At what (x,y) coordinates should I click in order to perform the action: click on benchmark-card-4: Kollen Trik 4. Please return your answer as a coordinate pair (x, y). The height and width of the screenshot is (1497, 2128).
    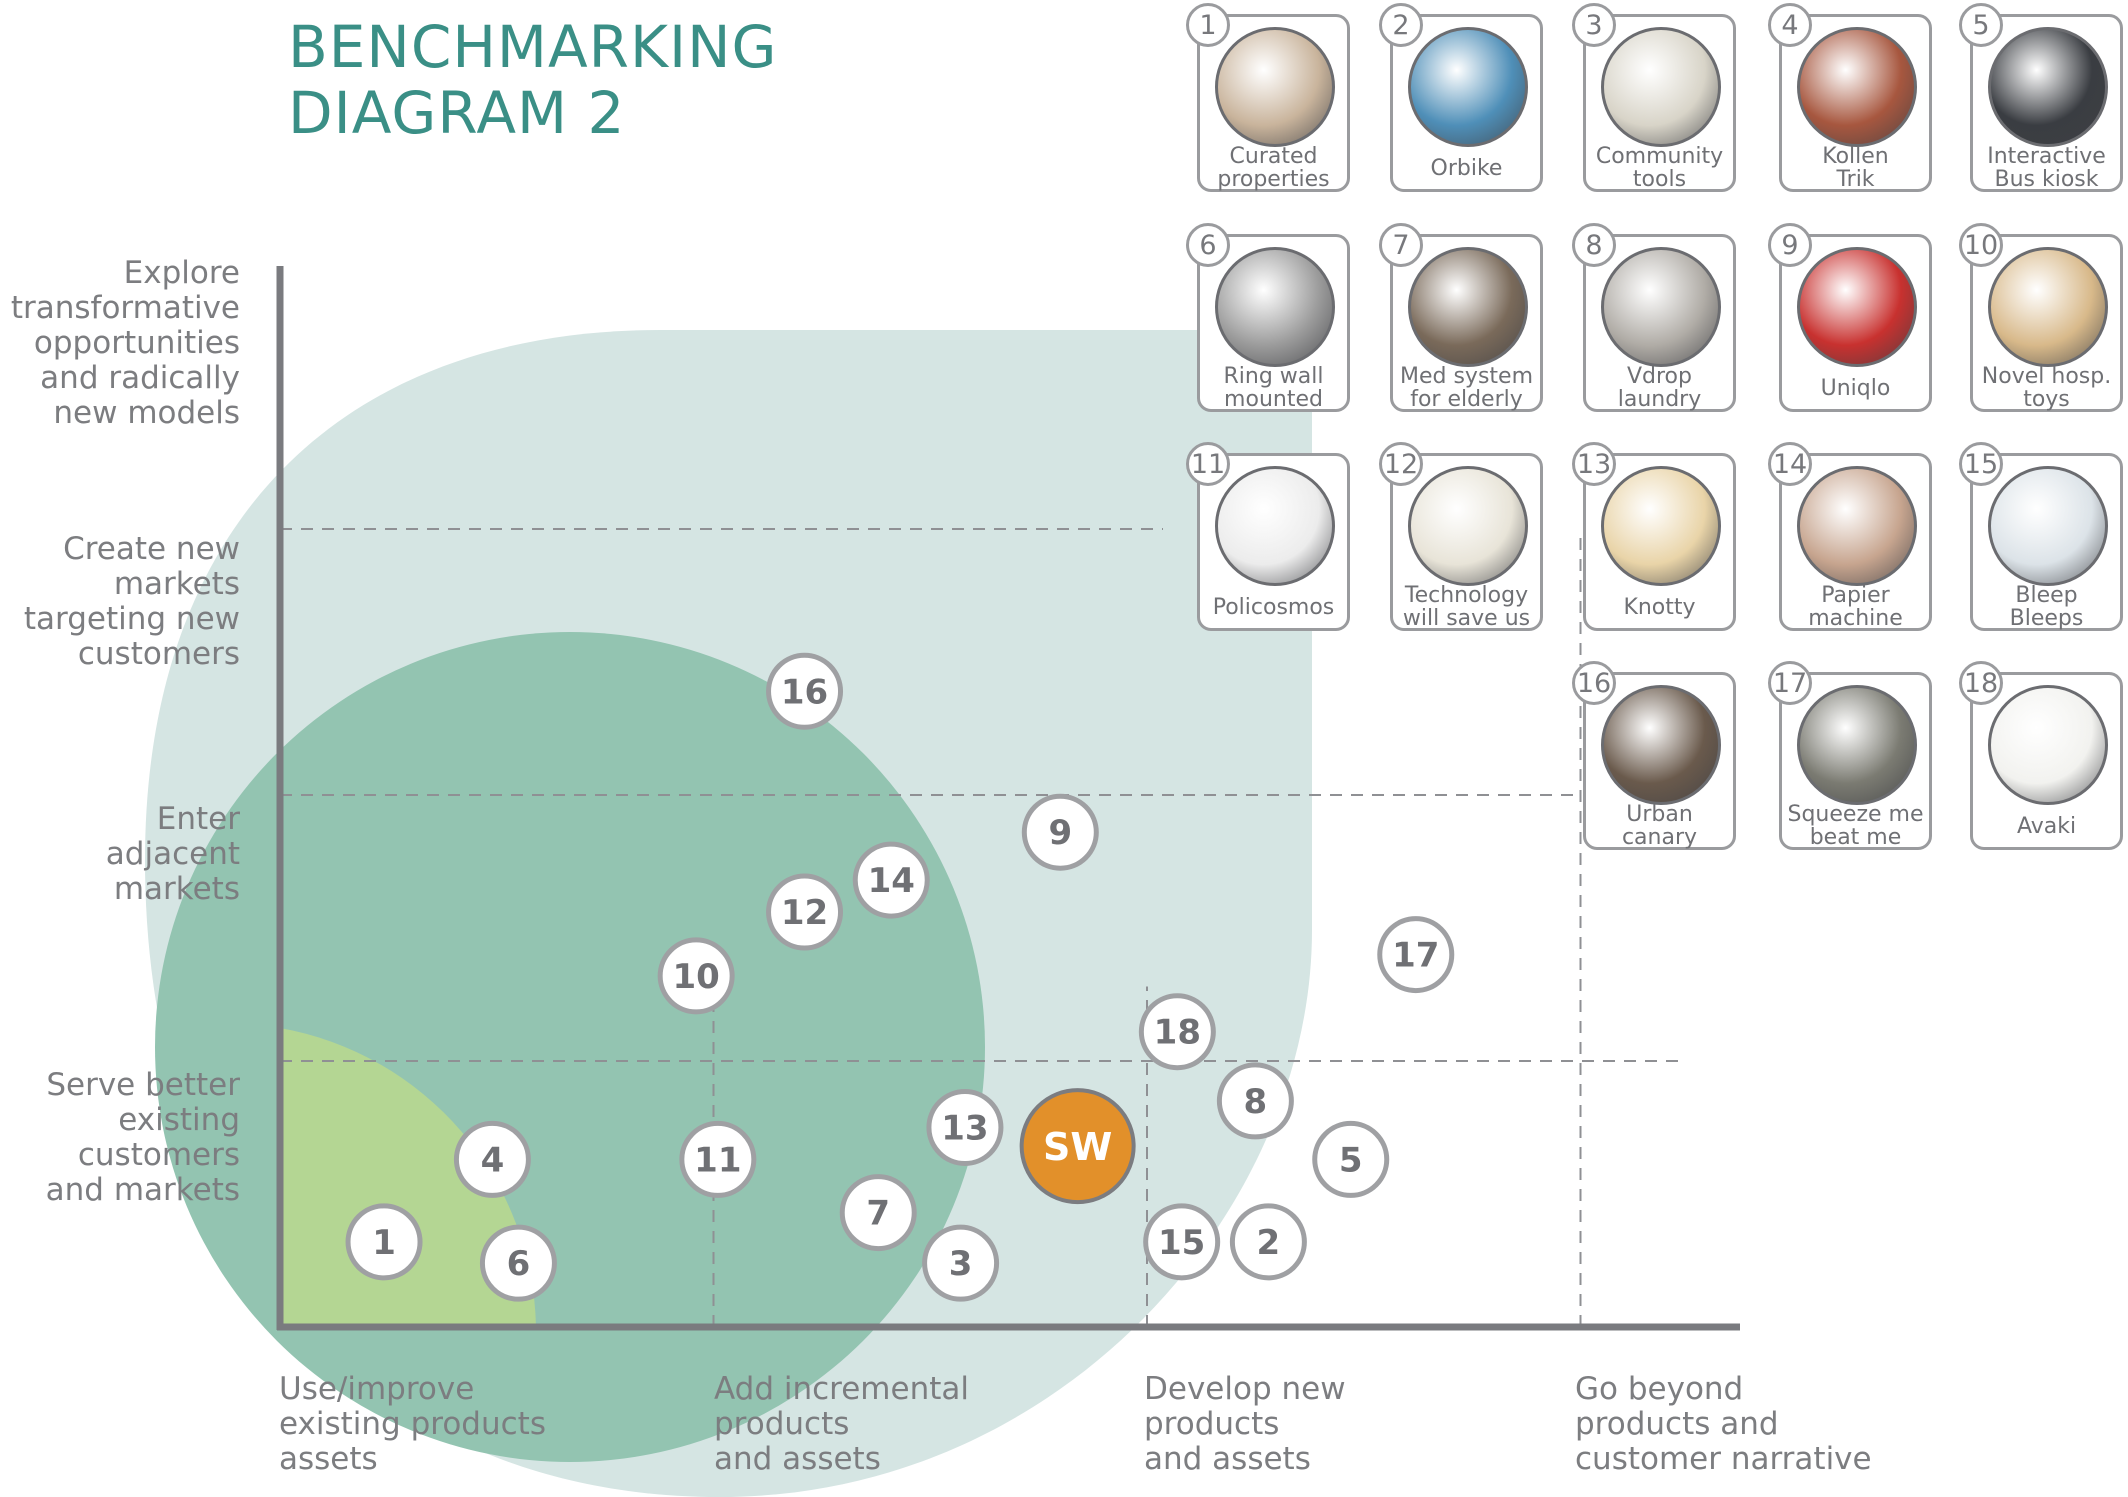
    Looking at the image, I should click on (1850, 97).